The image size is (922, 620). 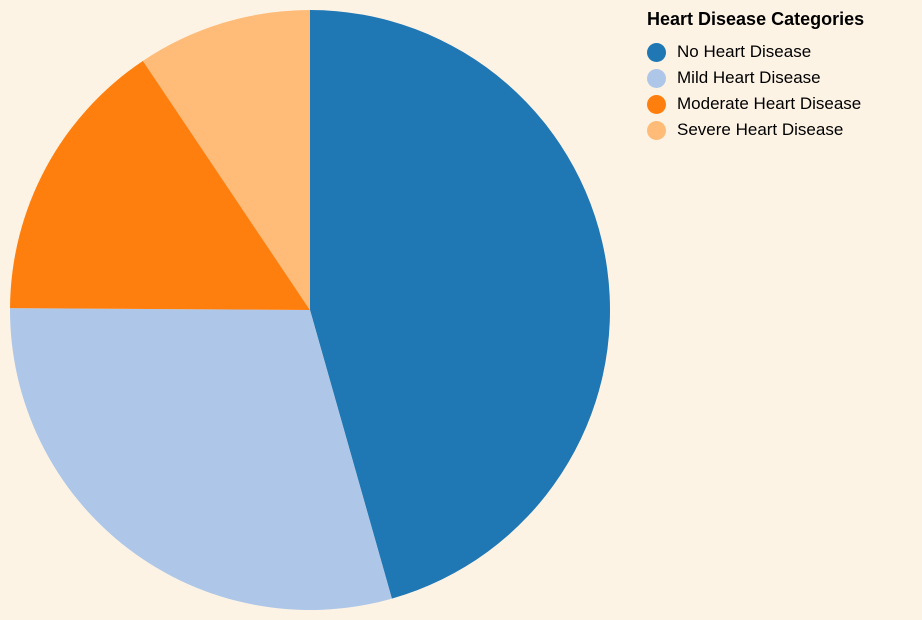 I want to click on legend-label: Moderate Heart Disease, so click(x=769, y=103).